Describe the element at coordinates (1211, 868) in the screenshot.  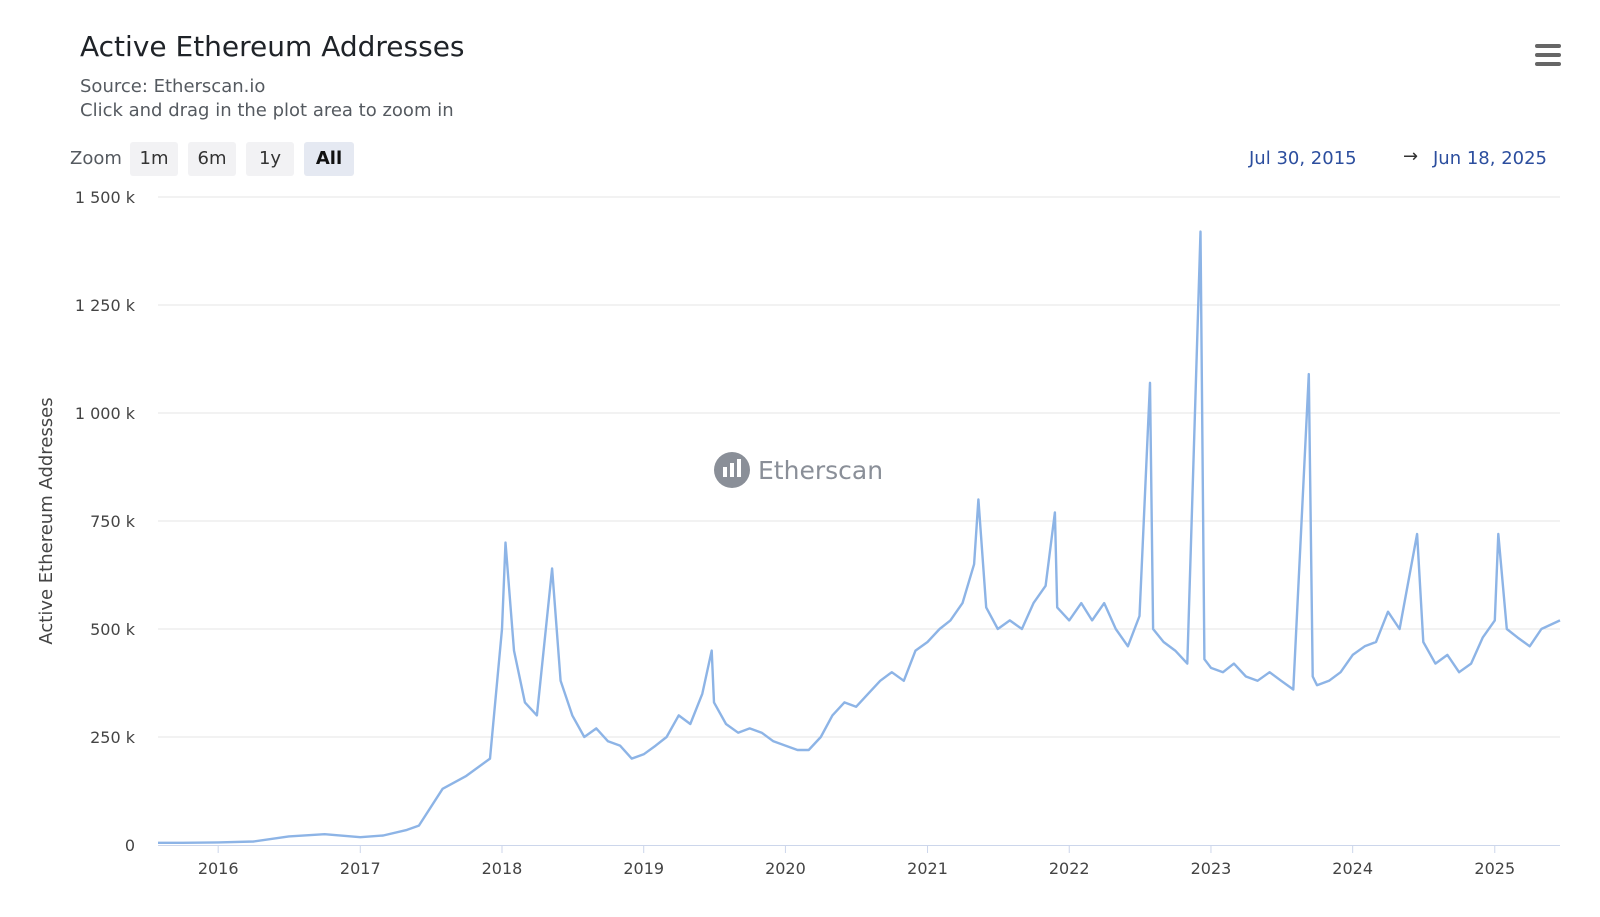
I see `x-tick-label: 2023` at that location.